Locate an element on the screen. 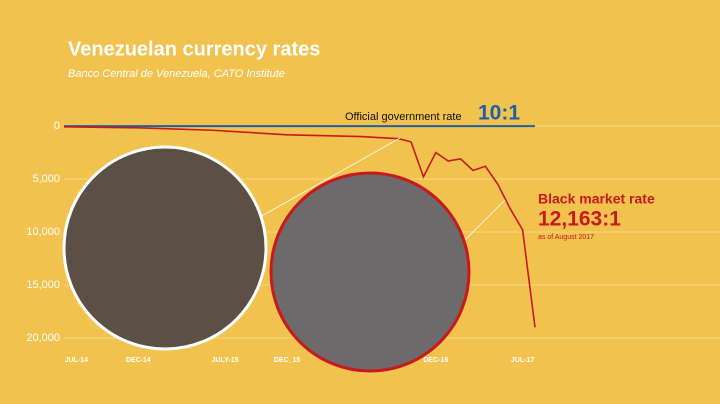  black-value: 12,163:1 is located at coordinates (579, 219).